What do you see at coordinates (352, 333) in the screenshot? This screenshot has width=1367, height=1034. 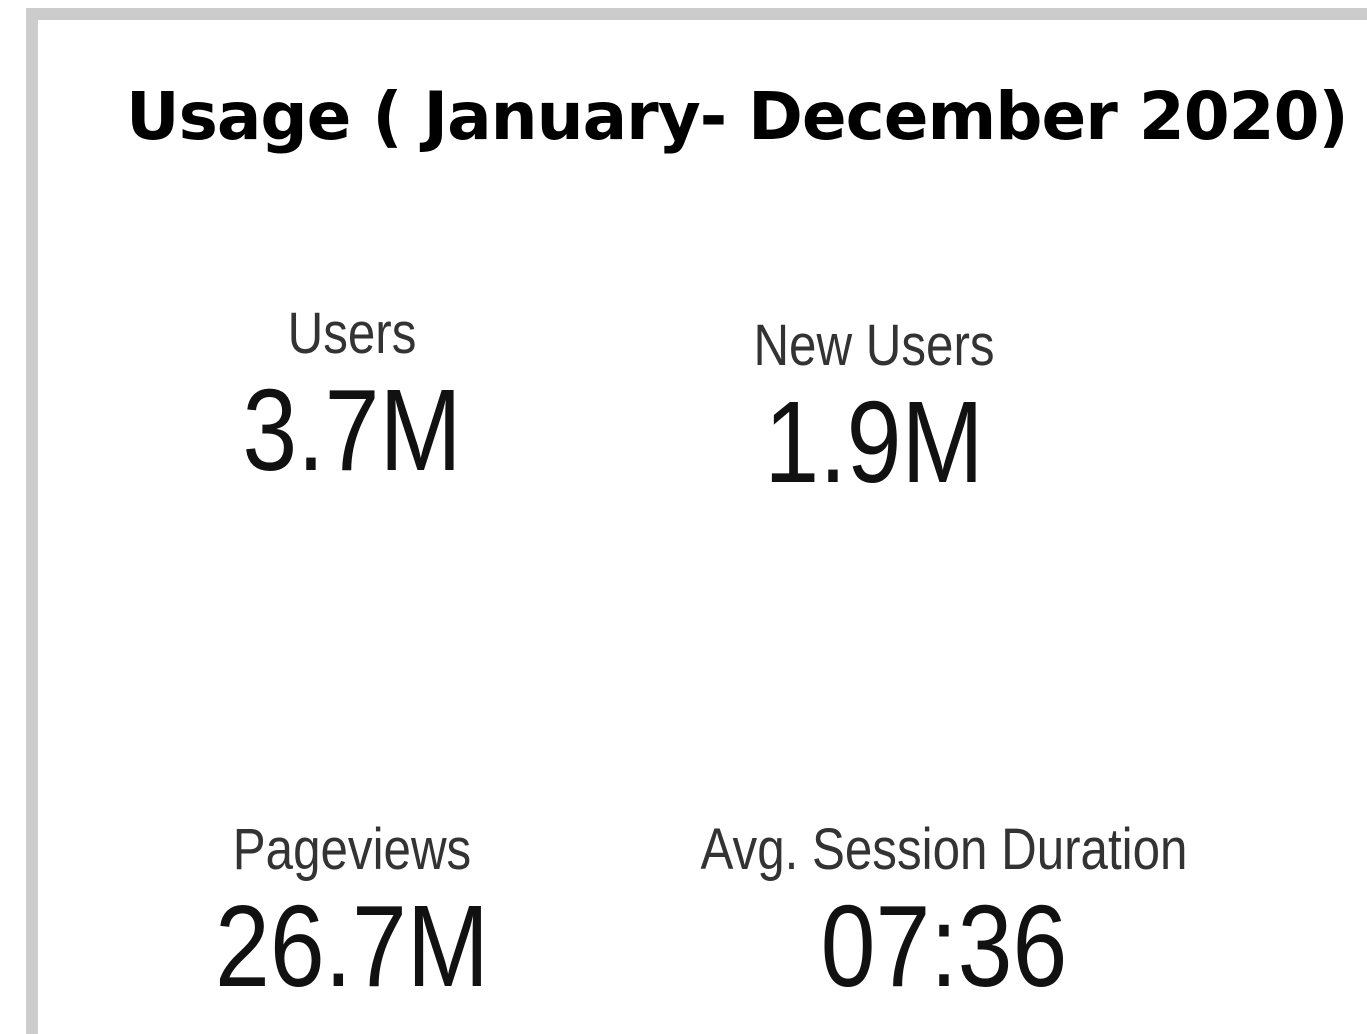 I see `metric-label: Users` at bounding box center [352, 333].